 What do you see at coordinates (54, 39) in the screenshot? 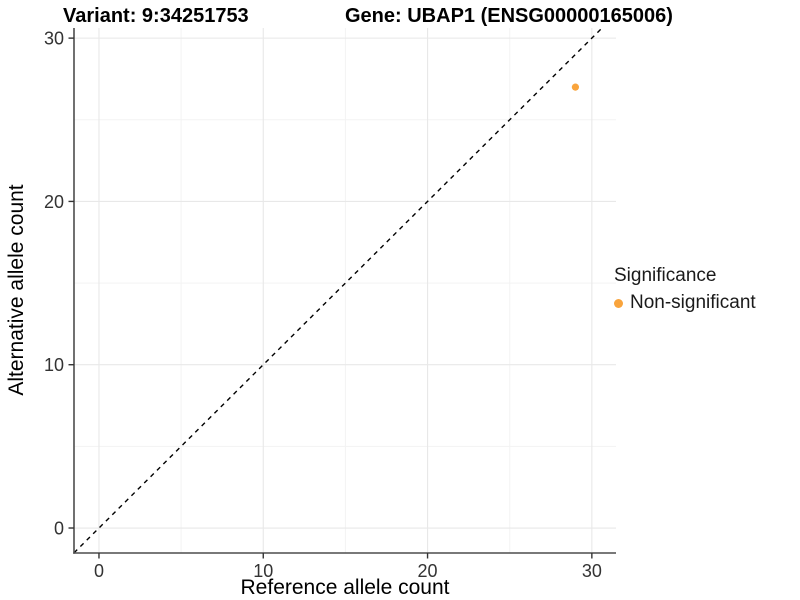
I see `y-tick-label: 30` at bounding box center [54, 39].